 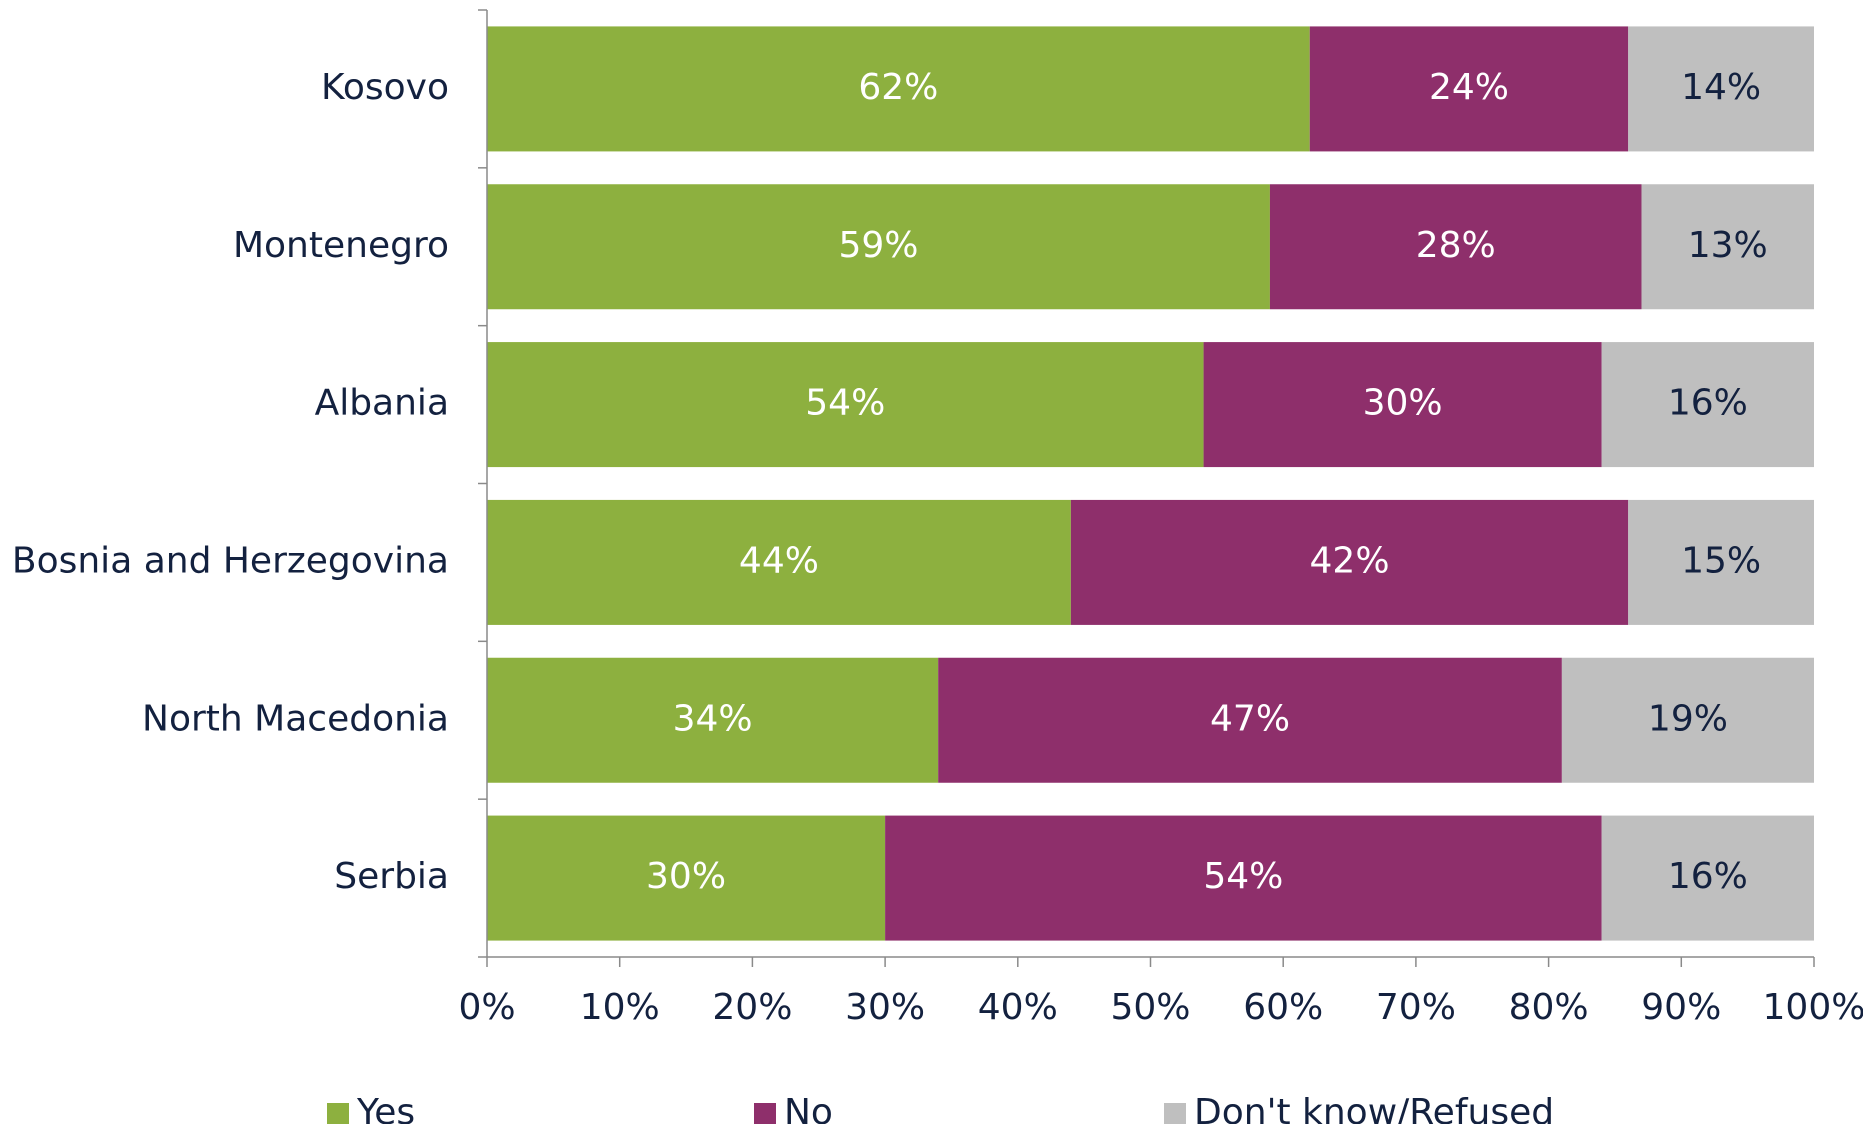 I want to click on data-label: 34%, so click(x=713, y=718).